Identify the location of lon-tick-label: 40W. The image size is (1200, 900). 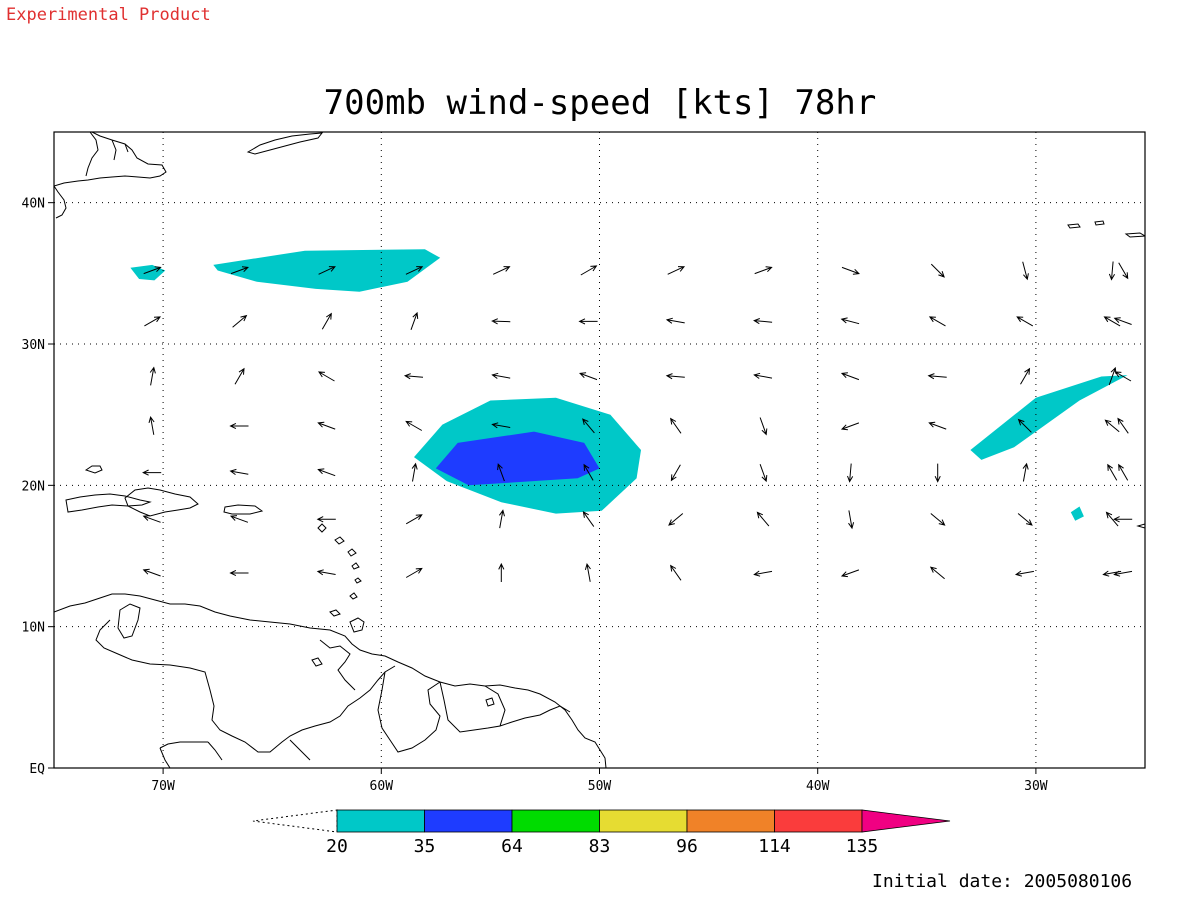
(818, 786).